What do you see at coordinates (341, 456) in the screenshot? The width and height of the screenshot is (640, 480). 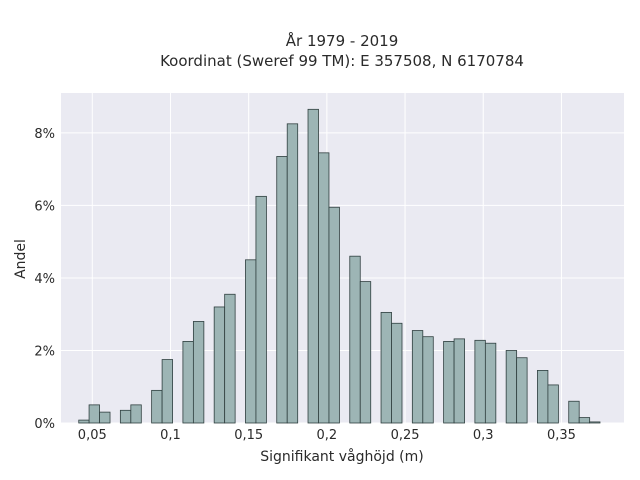 I see `x-axis-label: Signifikant våghöjd (m)` at bounding box center [341, 456].